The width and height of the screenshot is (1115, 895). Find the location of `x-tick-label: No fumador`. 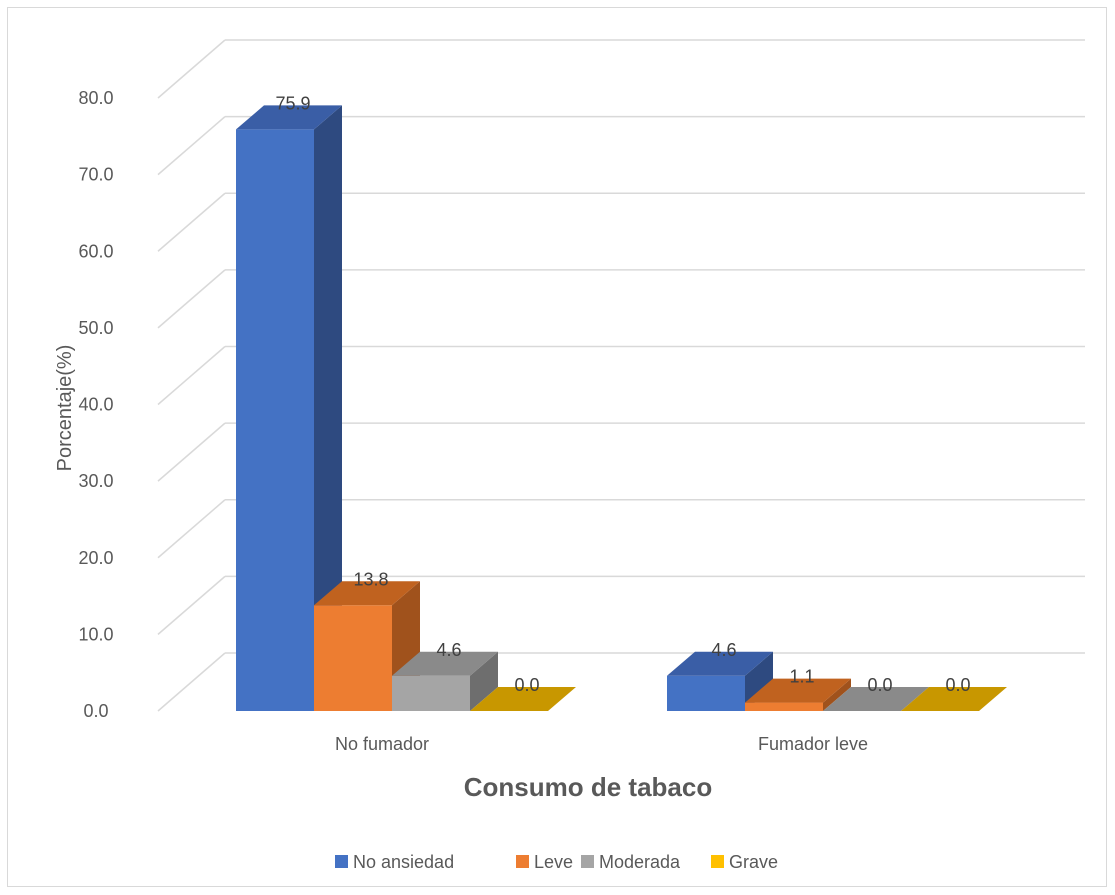

x-tick-label: No fumador is located at coordinates (382, 744).